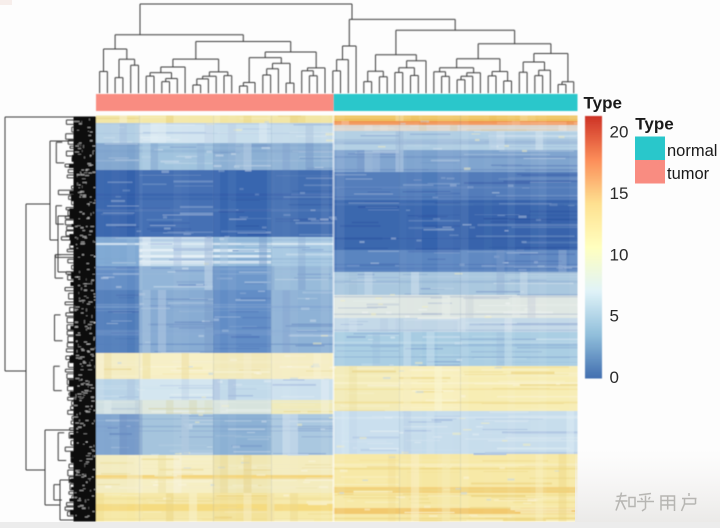  Describe the element at coordinates (619, 132) in the screenshot. I see `svg-text: 20` at that location.